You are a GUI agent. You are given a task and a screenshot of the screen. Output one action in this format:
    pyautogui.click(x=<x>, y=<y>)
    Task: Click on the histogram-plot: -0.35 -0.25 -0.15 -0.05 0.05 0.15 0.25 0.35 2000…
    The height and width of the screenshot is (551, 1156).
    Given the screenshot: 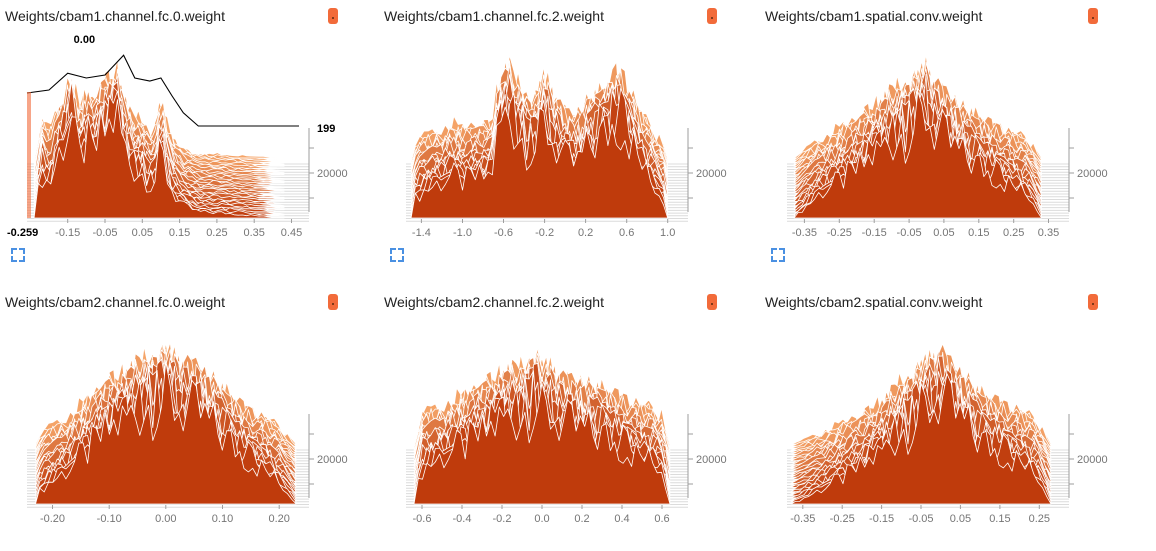 What is the action you would take?
    pyautogui.click(x=951, y=135)
    